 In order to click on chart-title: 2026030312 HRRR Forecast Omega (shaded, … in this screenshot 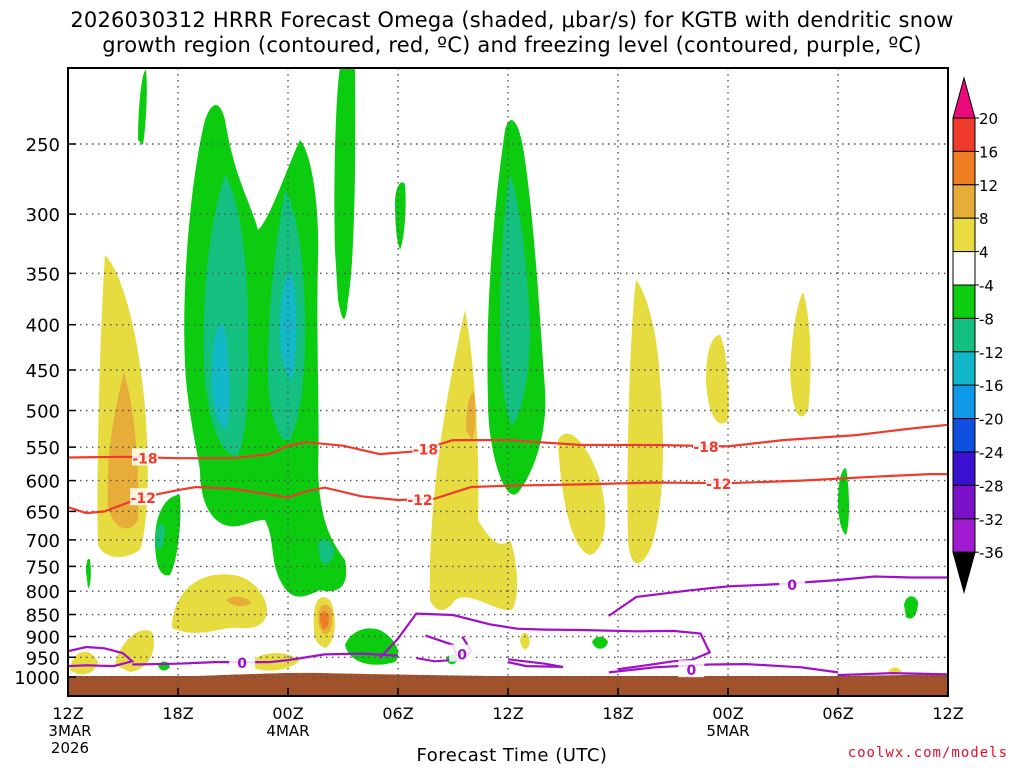, I will do `click(512, 33)`.